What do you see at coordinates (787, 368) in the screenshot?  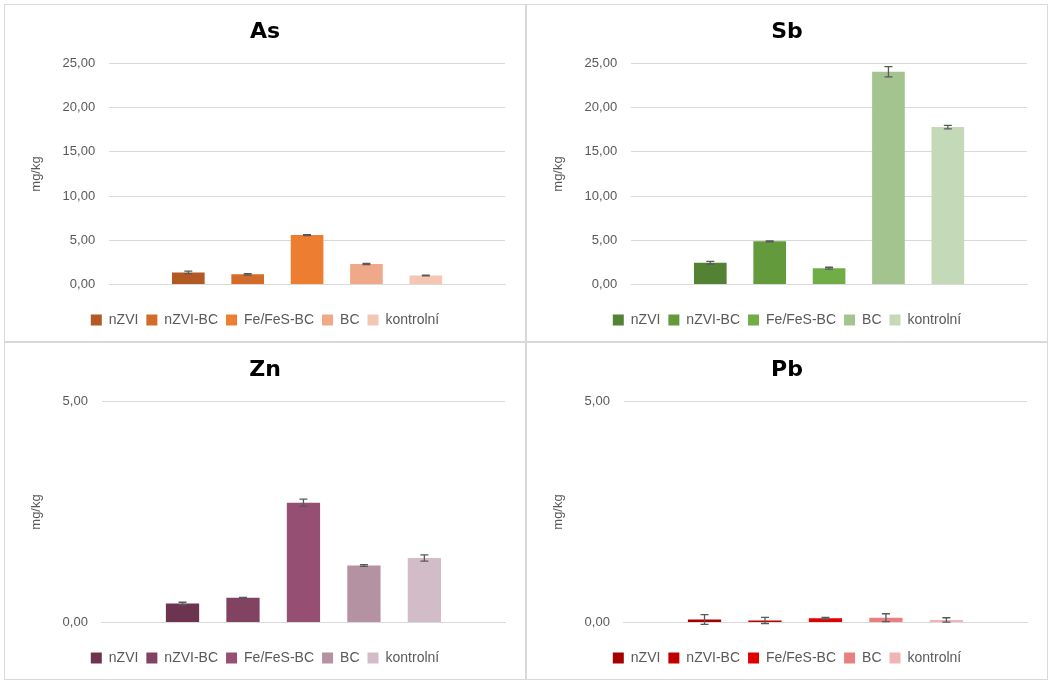 I see `chart-title: Pb` at bounding box center [787, 368].